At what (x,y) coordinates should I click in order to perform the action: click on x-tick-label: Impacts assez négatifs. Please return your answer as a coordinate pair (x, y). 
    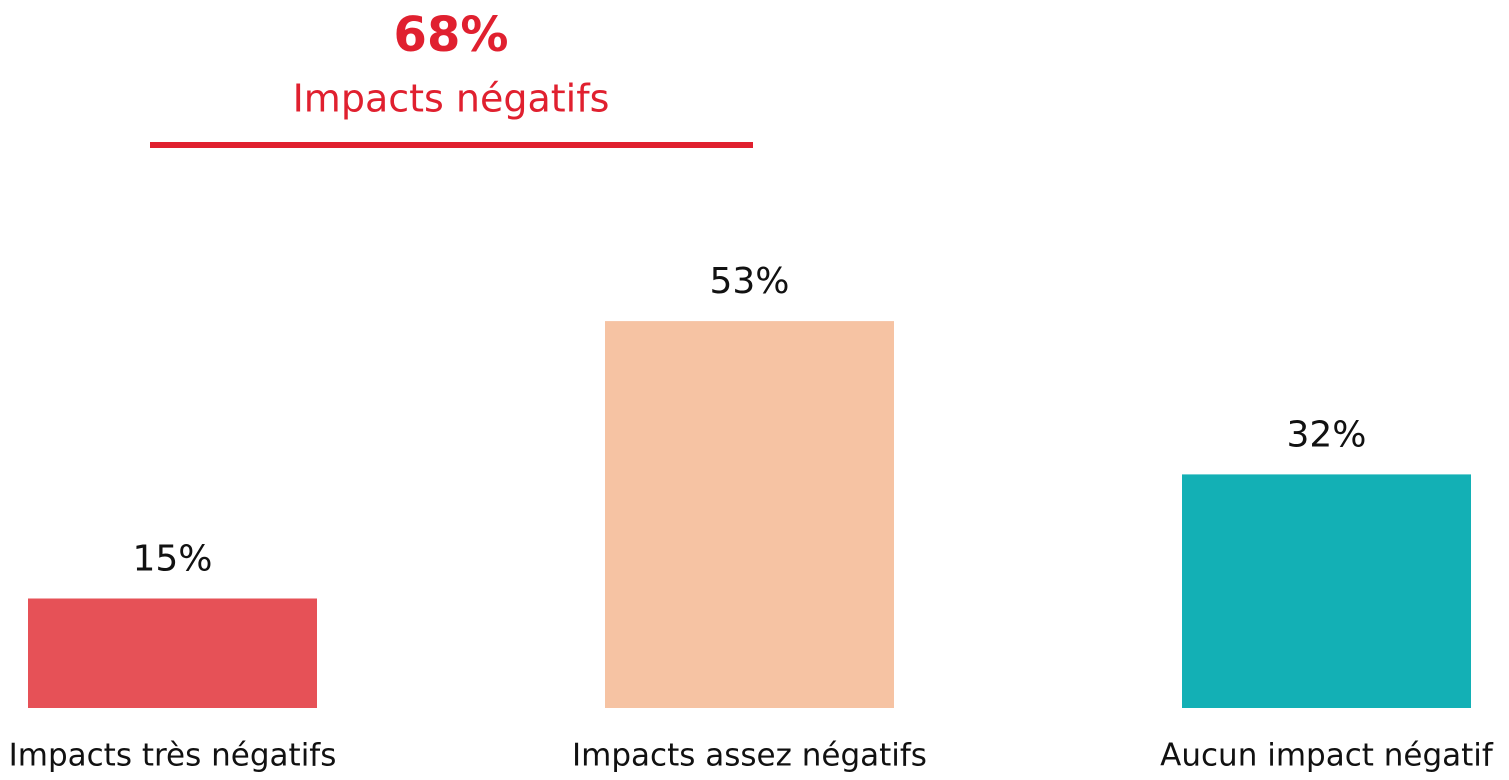
    Looking at the image, I should click on (749, 756).